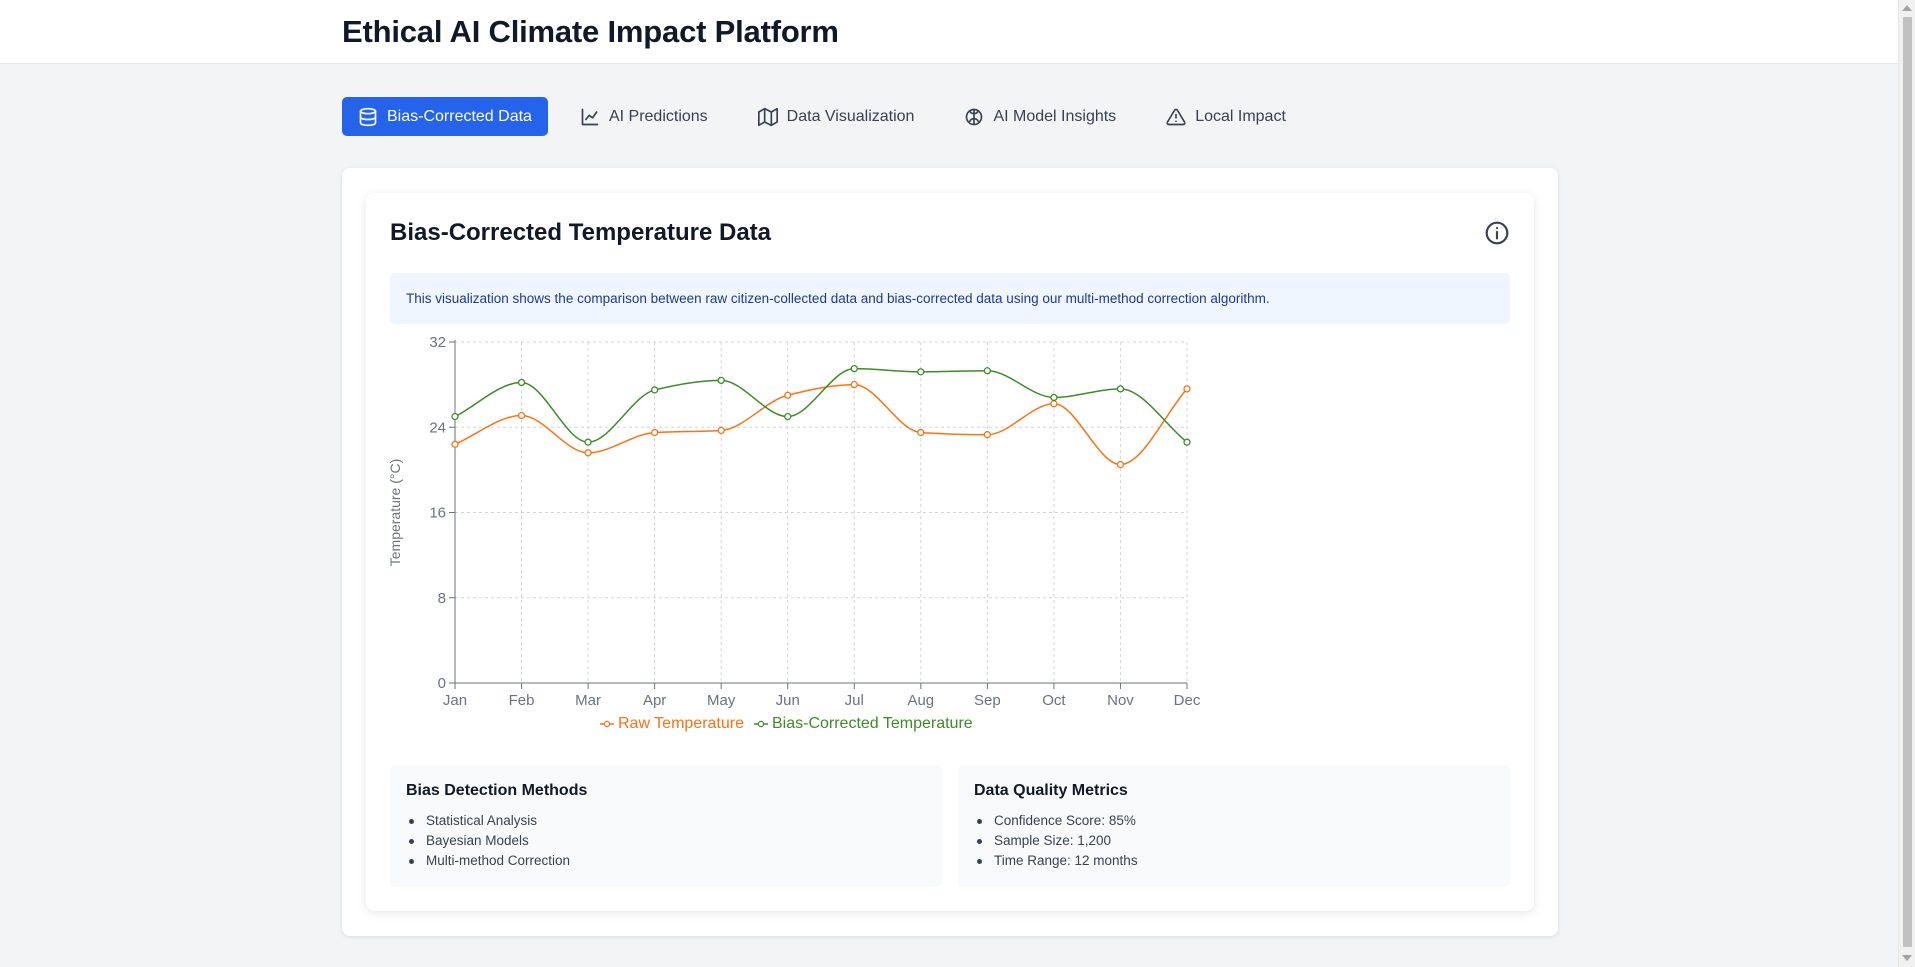  I want to click on y-tick-label: 24, so click(437, 427).